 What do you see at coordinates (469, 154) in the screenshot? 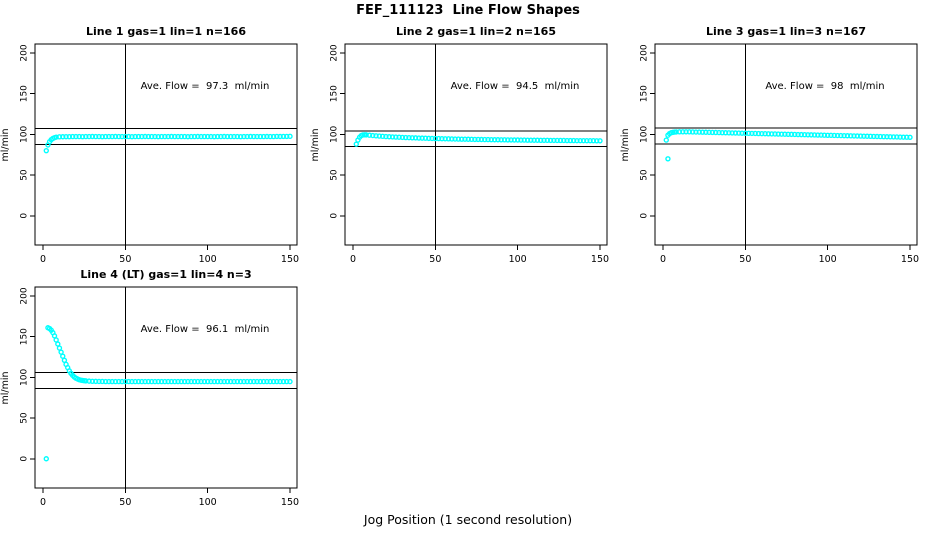
I see `panel-2-plot-canvas: 0 50 100 150 200 0 50 100 150` at bounding box center [469, 154].